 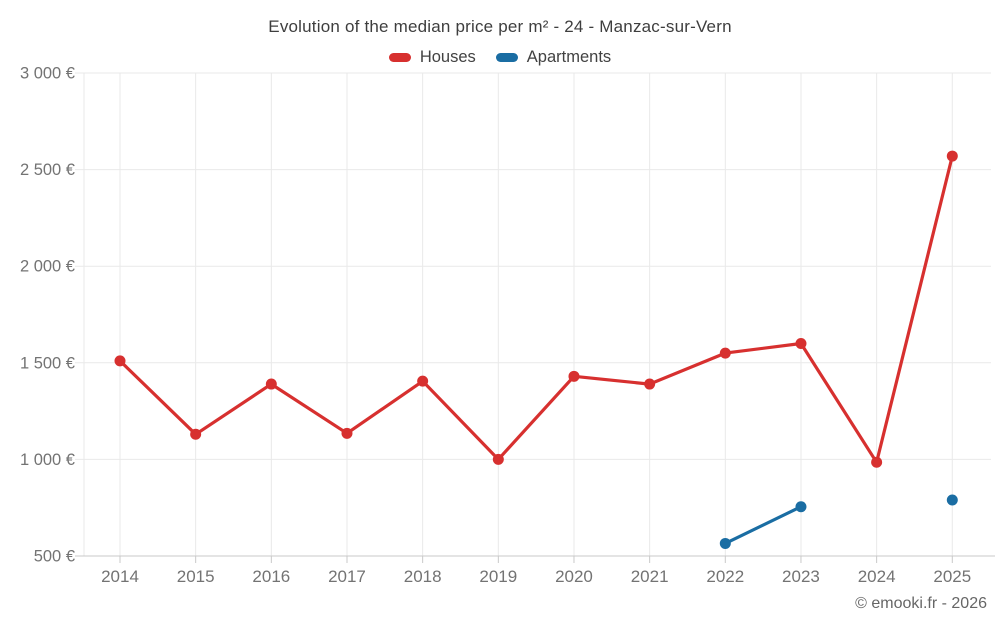 I want to click on legend-item-apartments: Apartments, so click(x=553, y=57).